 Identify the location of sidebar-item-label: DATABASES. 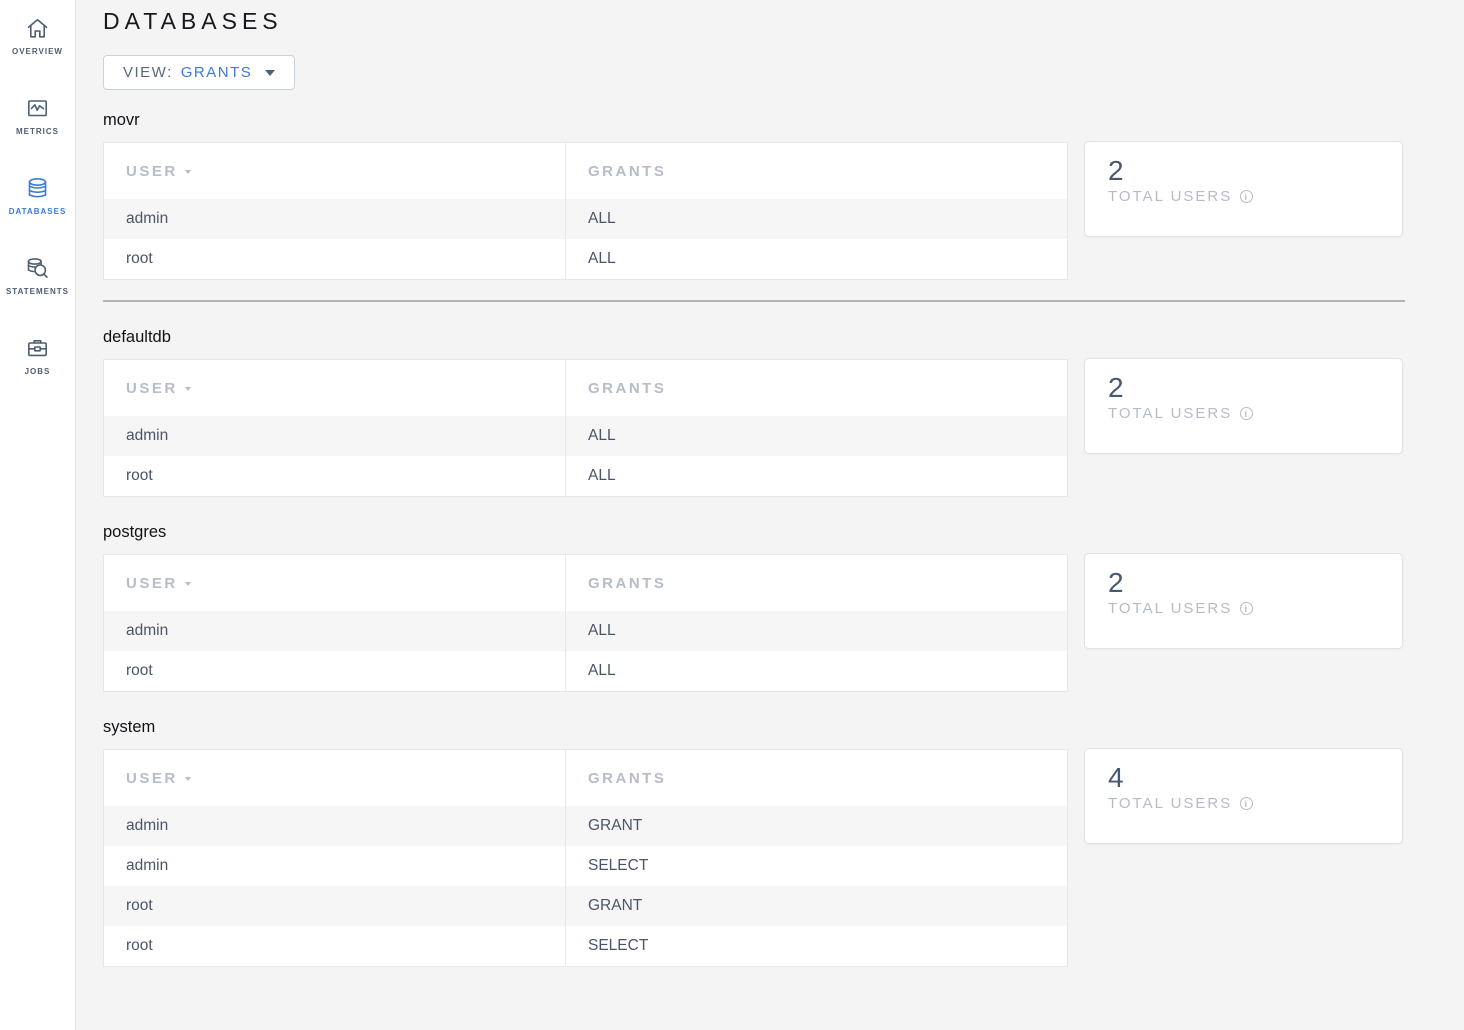
(37, 211).